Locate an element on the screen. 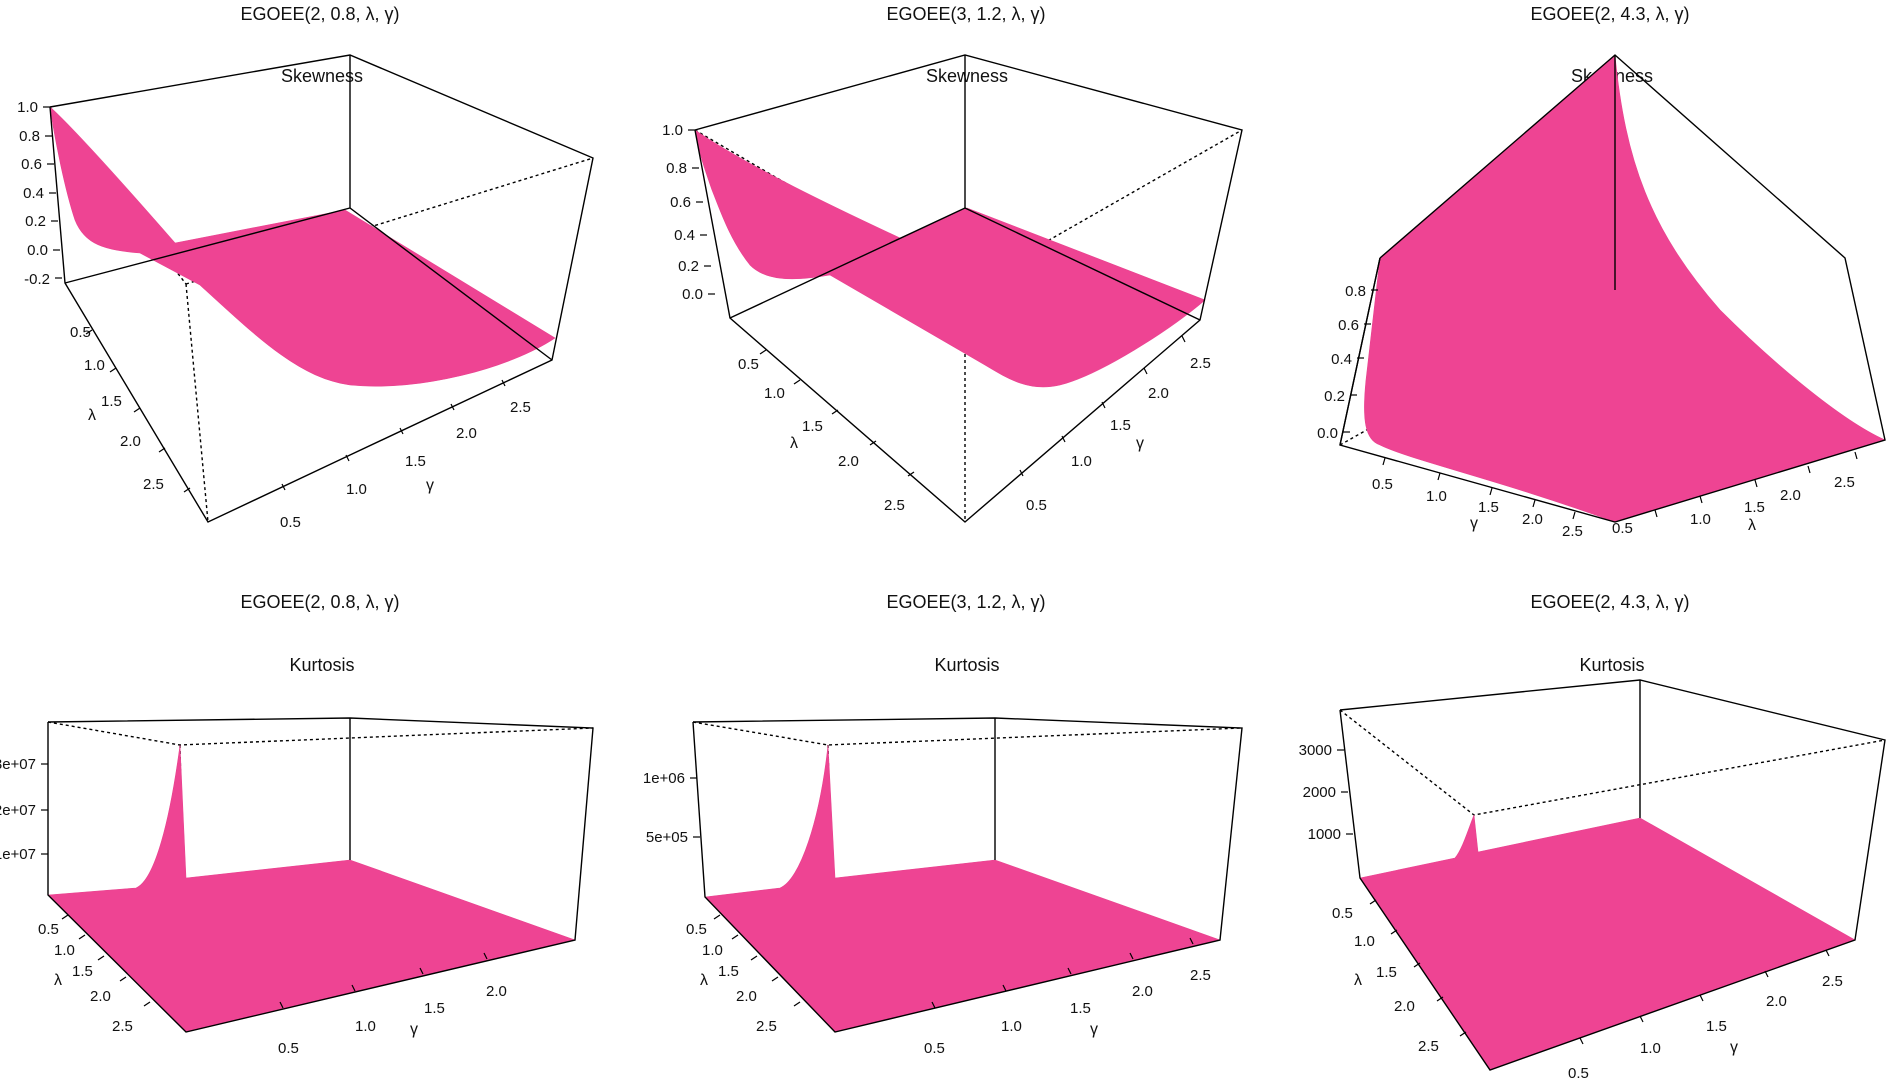 This screenshot has height=1085, width=1892. z-tick-label: 3000 is located at coordinates (1315, 750).